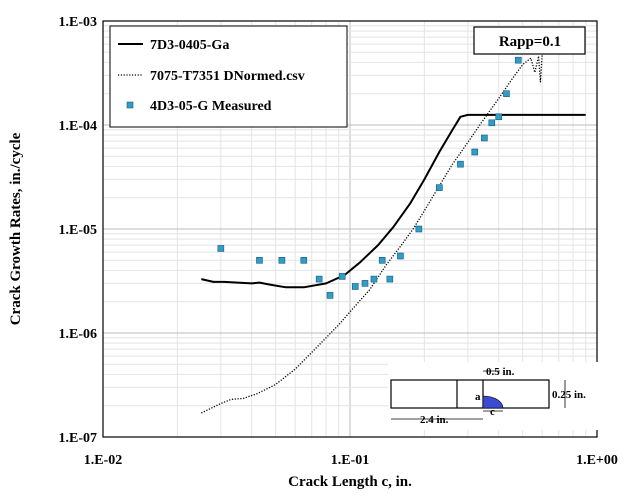 The height and width of the screenshot is (500, 639). I want to click on rapp-box, so click(529, 40).